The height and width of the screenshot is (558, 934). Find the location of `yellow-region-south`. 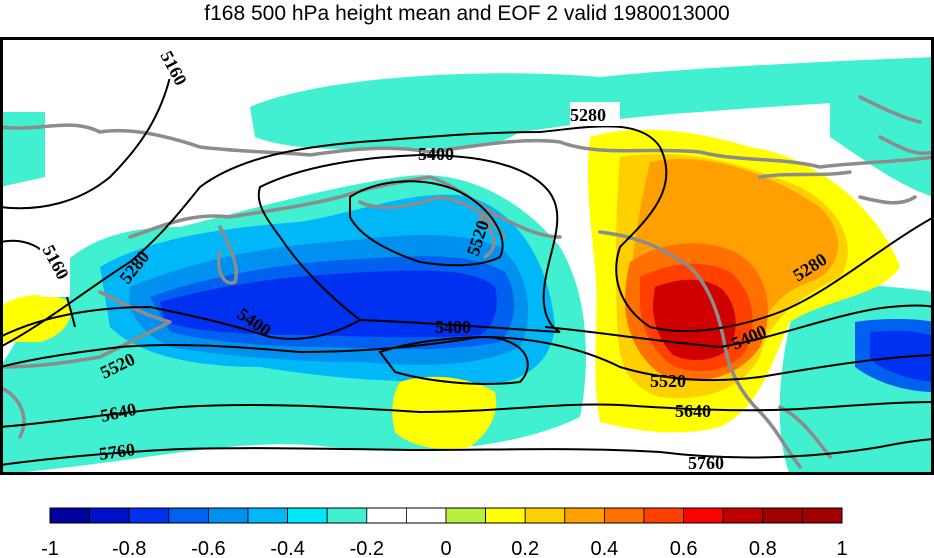

yellow-region-south is located at coordinates (444, 412).